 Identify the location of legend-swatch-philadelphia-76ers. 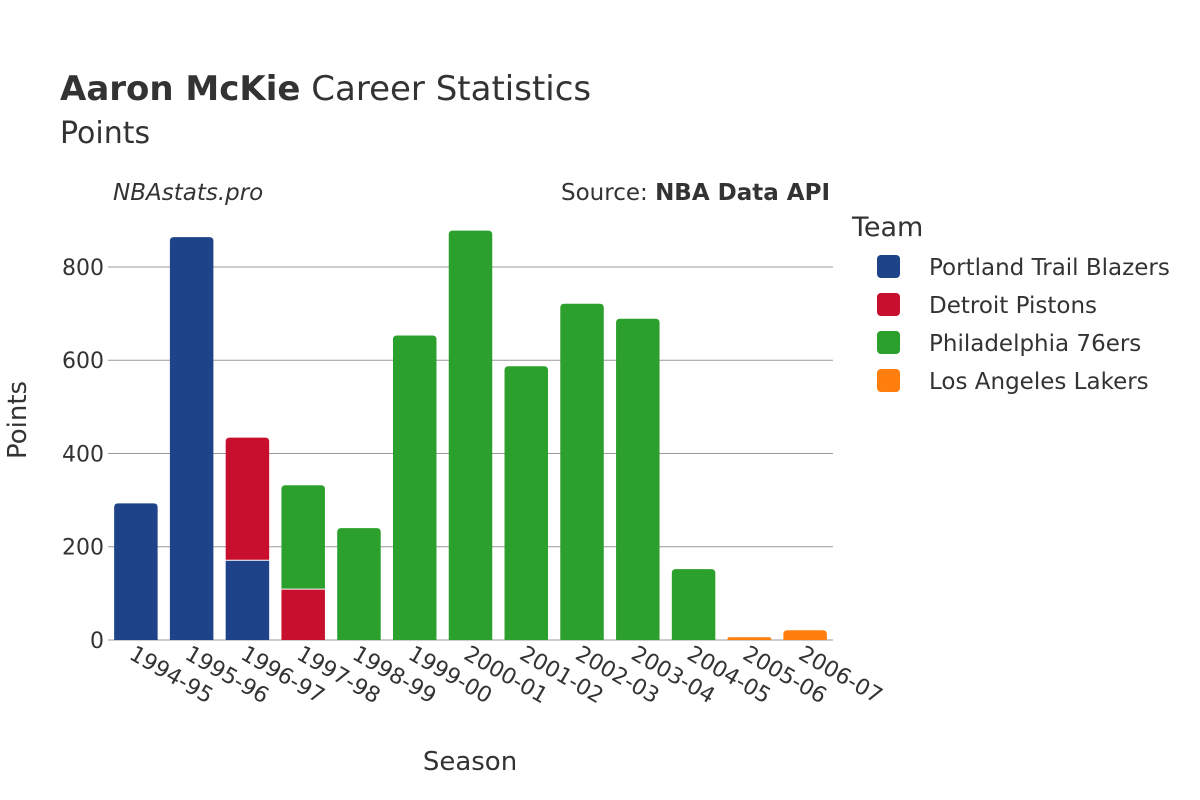
(888, 342).